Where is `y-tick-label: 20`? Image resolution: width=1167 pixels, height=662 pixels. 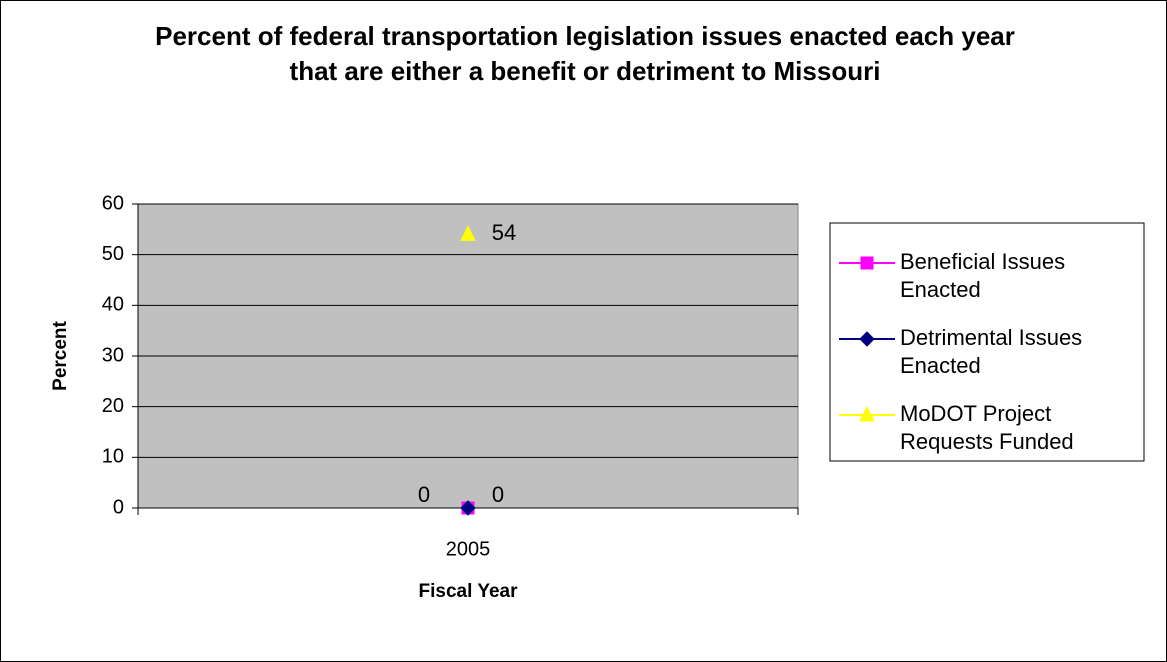
y-tick-label: 20 is located at coordinates (113, 406).